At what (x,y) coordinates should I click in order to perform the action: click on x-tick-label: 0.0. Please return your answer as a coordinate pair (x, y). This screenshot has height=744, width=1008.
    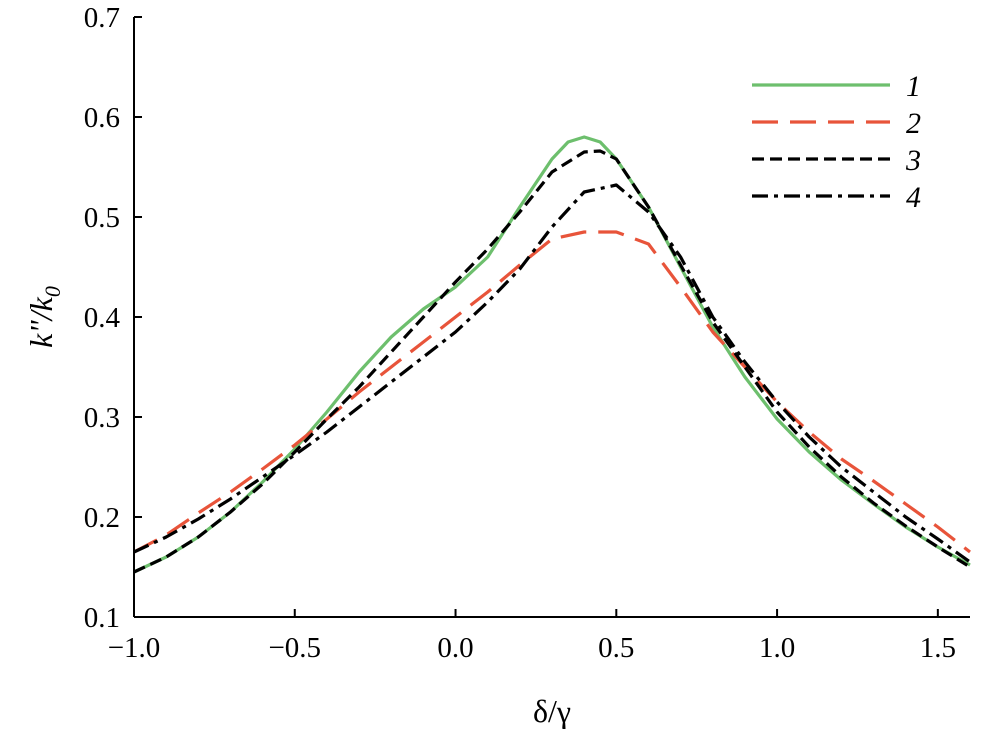
    Looking at the image, I should click on (455, 648).